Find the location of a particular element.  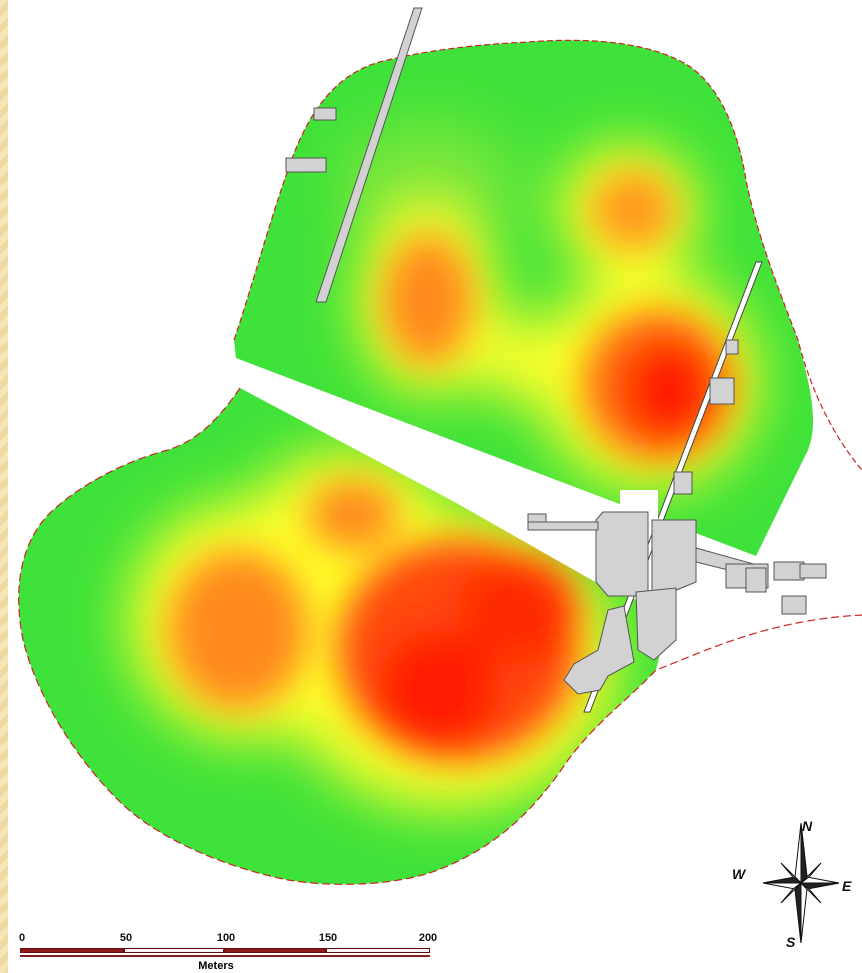

scale-bar-segments is located at coordinates (225, 953).